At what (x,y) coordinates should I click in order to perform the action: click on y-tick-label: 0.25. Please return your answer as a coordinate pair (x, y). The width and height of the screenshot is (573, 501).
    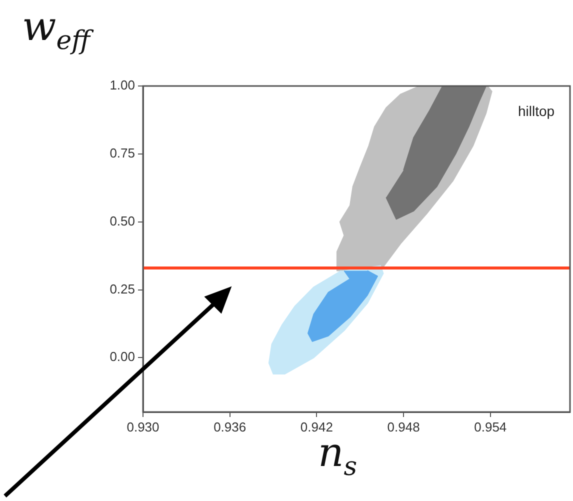
    Looking at the image, I should click on (122, 288).